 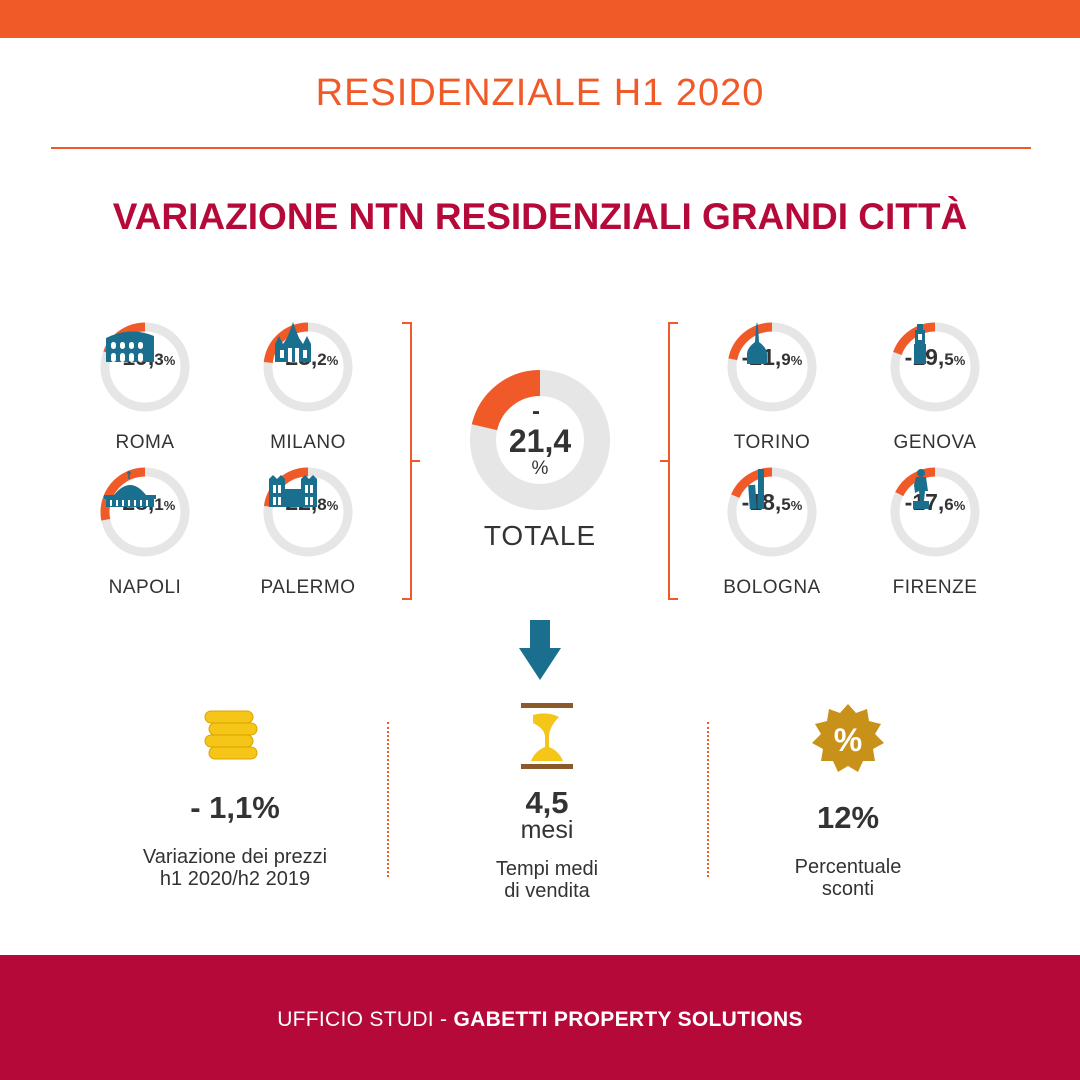 What do you see at coordinates (547, 880) in the screenshot?
I see `kpi-label: Tempi medi di vendita` at bounding box center [547, 880].